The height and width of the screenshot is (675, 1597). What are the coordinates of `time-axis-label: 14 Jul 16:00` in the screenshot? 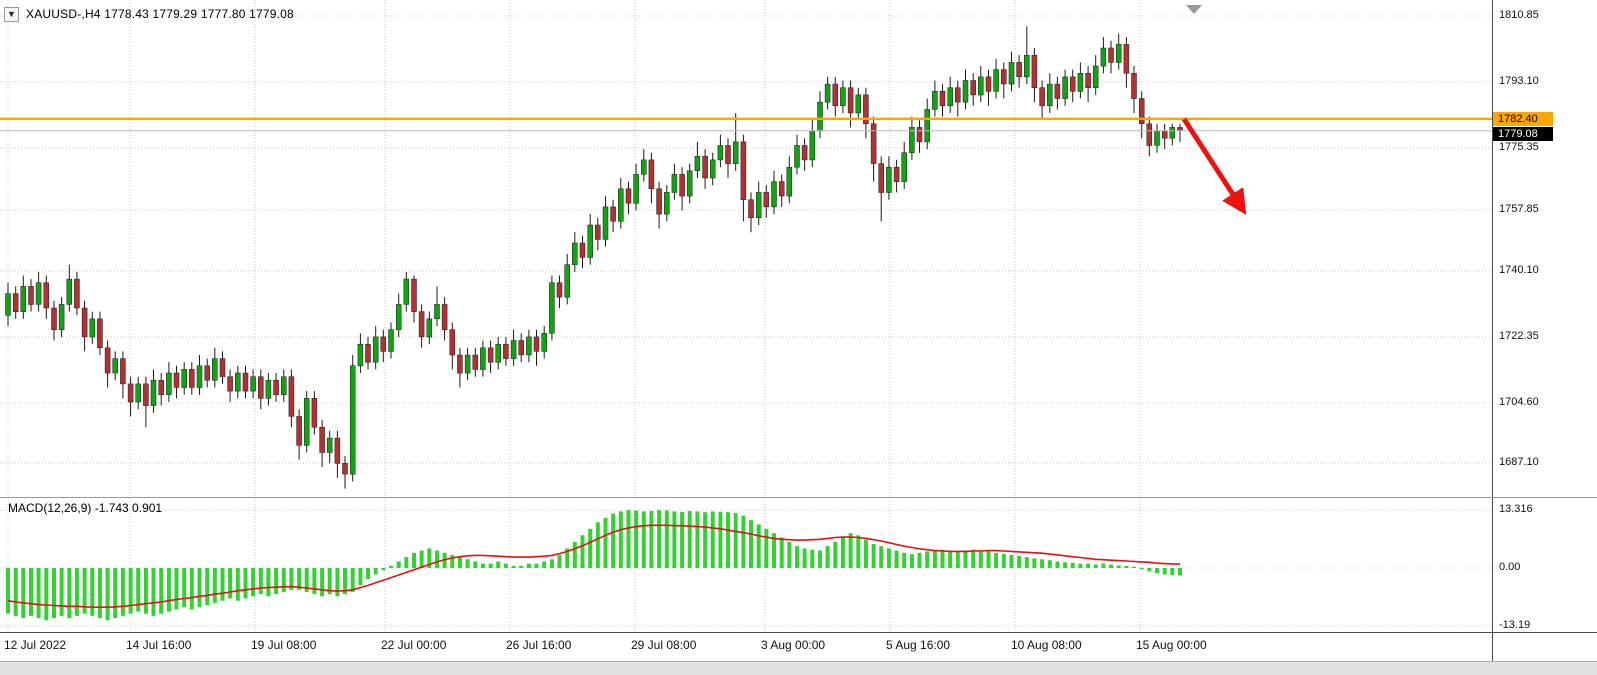 It's located at (159, 645).